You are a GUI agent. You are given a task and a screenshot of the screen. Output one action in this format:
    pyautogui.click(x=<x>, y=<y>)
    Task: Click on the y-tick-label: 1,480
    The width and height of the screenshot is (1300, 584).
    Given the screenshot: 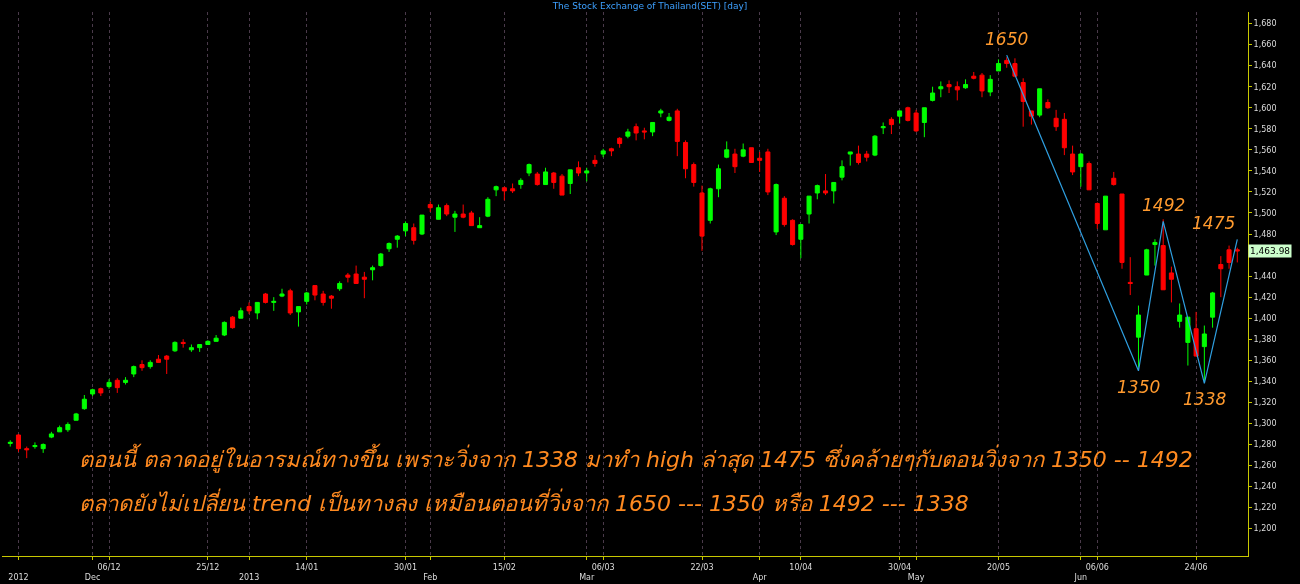 What is the action you would take?
    pyautogui.click(x=1265, y=234)
    